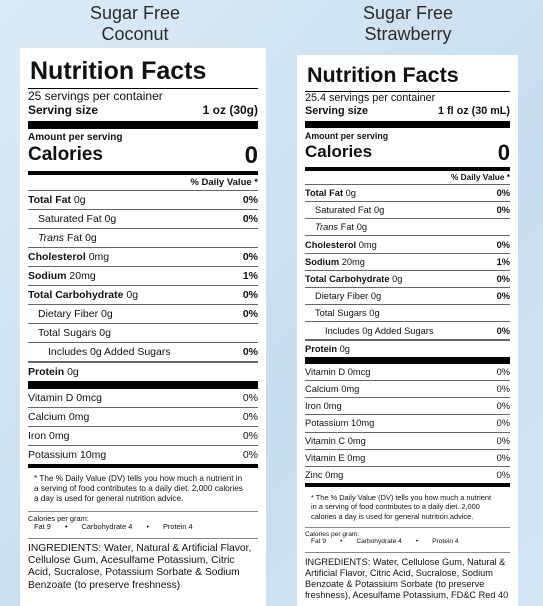 The image size is (543, 606). What do you see at coordinates (143, 435) in the screenshot?
I see `vitamin-row: Iron 0mg 0%` at bounding box center [143, 435].